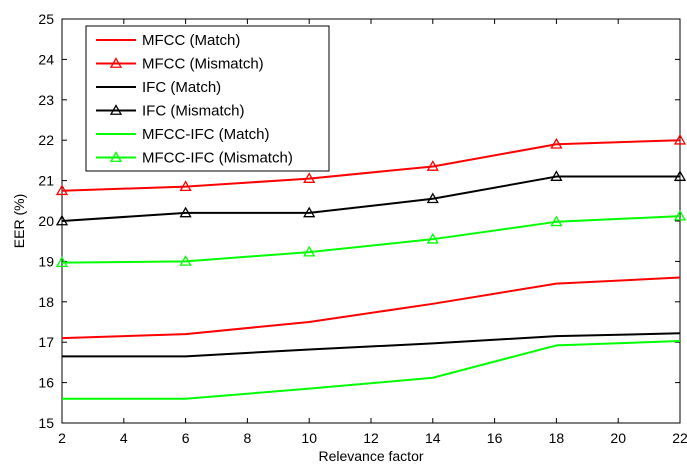  Describe the element at coordinates (495, 438) in the screenshot. I see `x-tick-label: 16` at that location.